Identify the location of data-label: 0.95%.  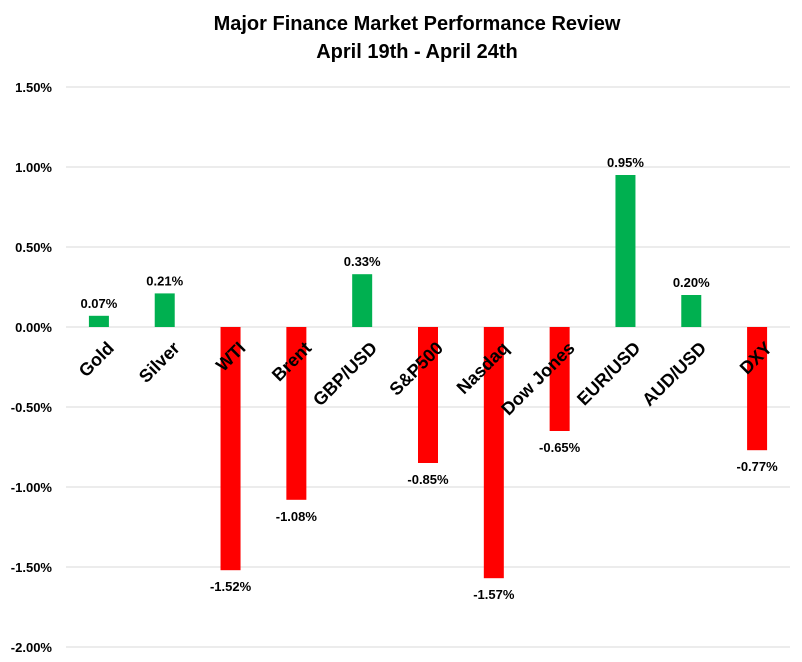
(625, 162).